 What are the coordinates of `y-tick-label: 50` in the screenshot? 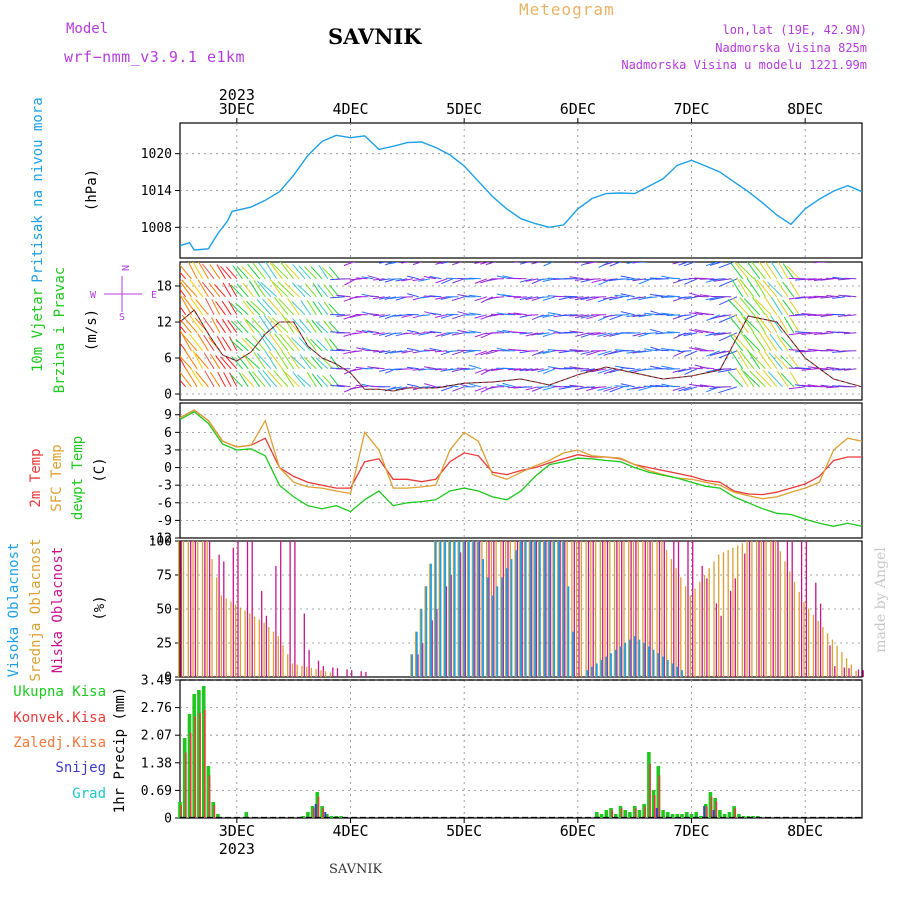 It's located at (164, 610).